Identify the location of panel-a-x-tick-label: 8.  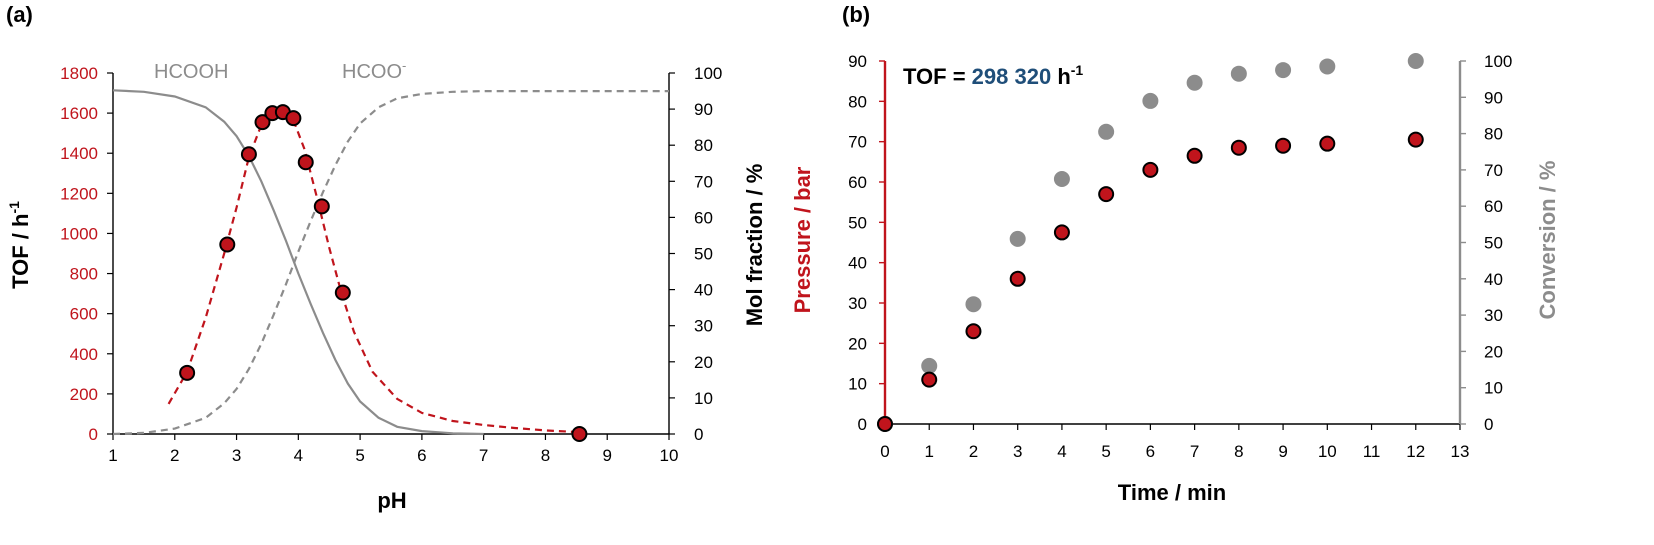
(545, 455).